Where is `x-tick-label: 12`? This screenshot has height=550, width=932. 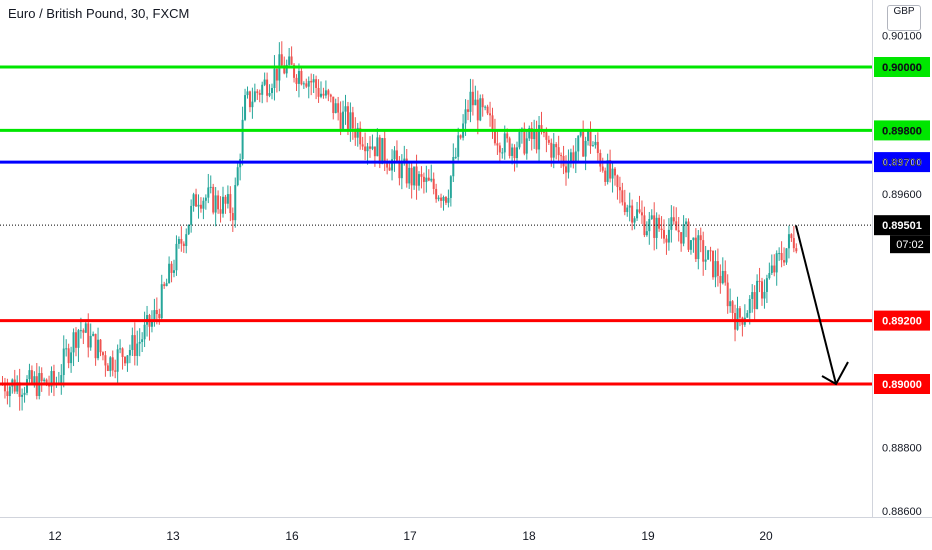 x-tick-label: 12 is located at coordinates (55, 536).